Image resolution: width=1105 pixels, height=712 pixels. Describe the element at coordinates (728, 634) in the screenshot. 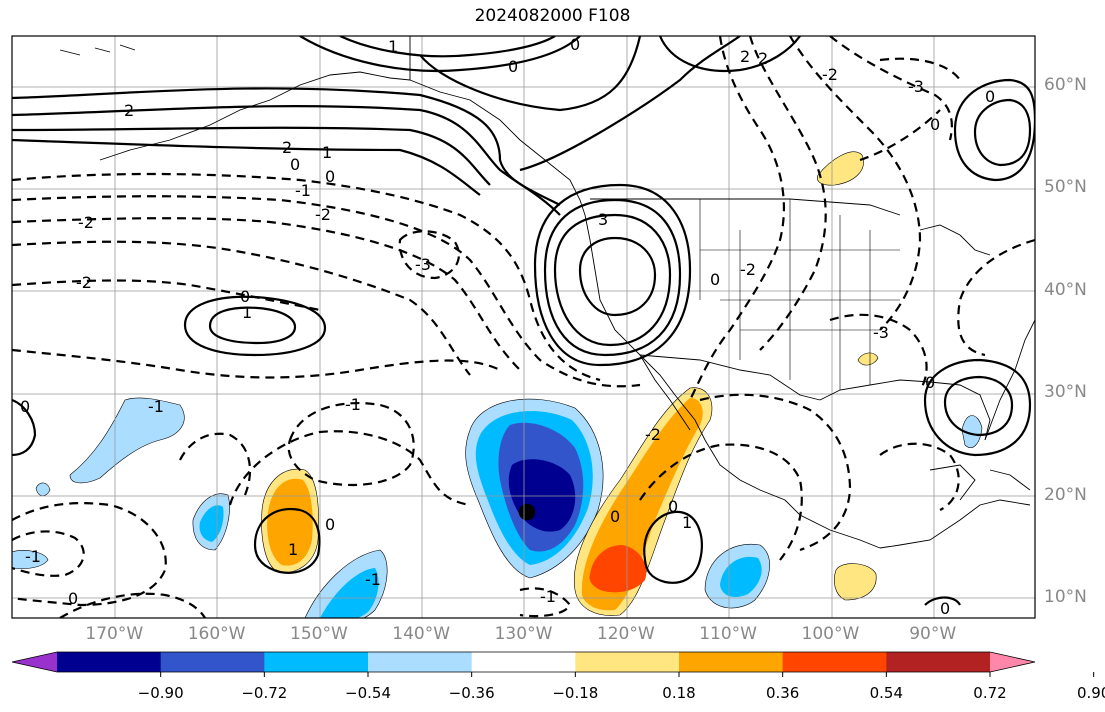

I see `lon-label: 110°W` at that location.